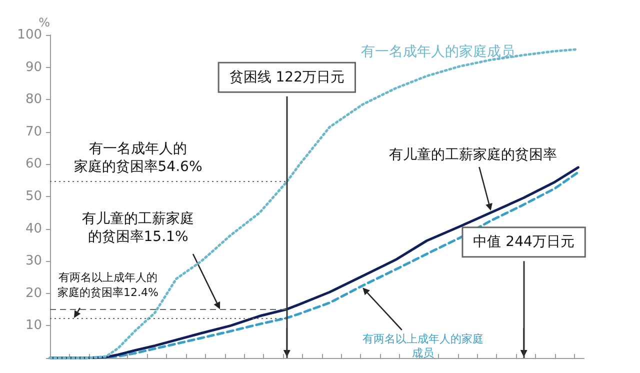  Describe the element at coordinates (33, 100) in the screenshot. I see `y-tick-label: 80` at that location.